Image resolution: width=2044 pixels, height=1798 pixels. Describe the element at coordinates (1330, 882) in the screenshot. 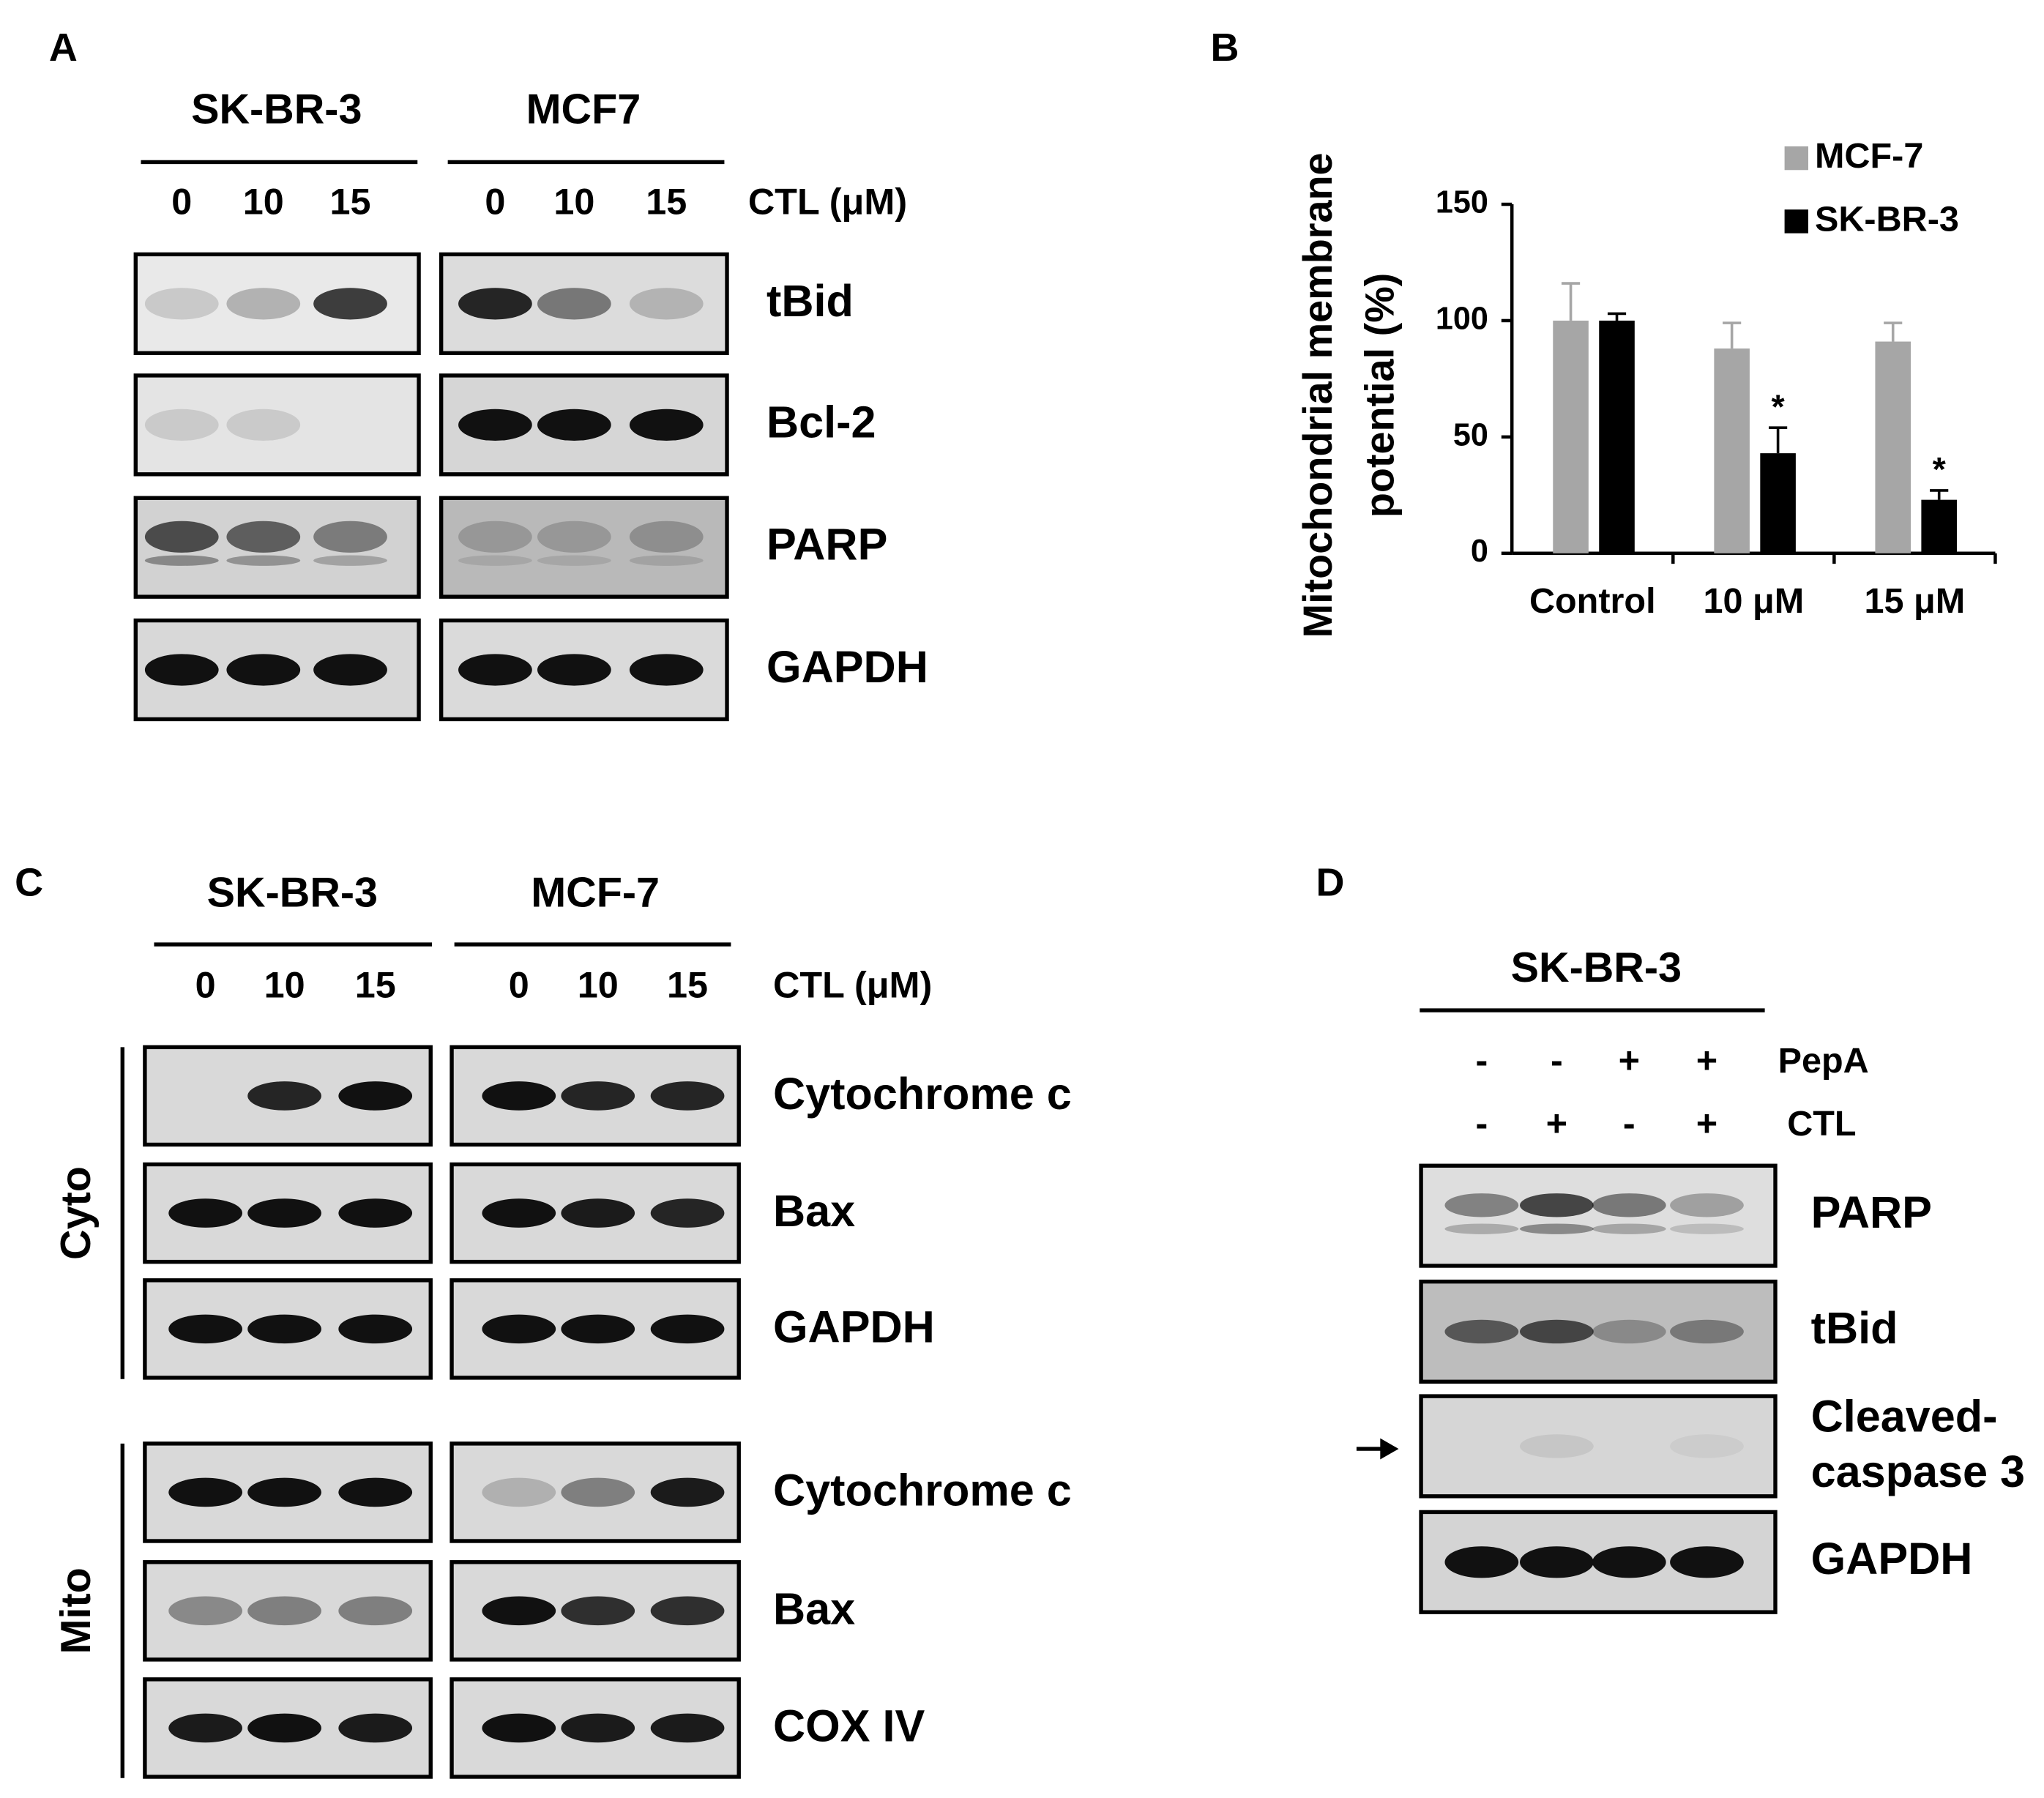

I see `panel-label: D` at that location.